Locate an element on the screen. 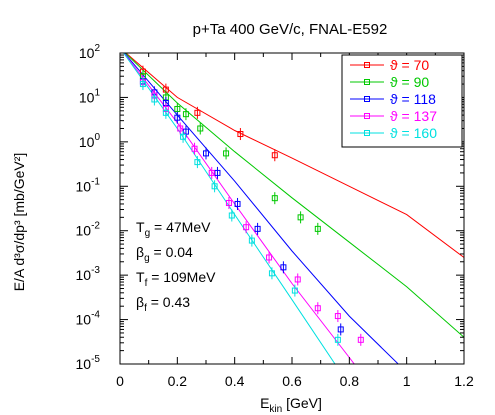 This screenshot has height=415, width=495. y-tick-exp: 2 is located at coordinates (97, 48).